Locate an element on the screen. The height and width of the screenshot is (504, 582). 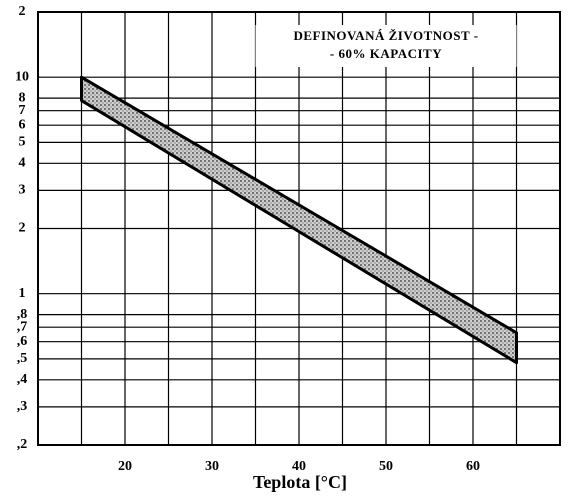
annotation: DEFINOVANÁ ŽIVOTNOST - is located at coordinates (385, 35).